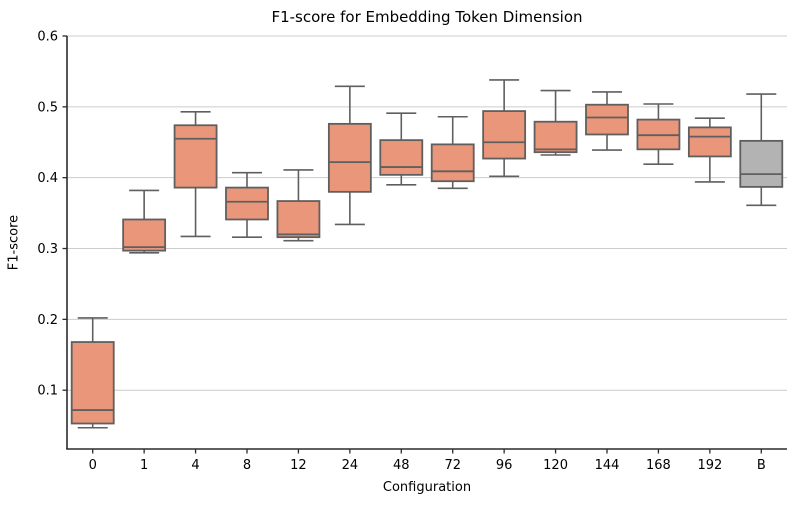 The image size is (797, 505). What do you see at coordinates (350, 465) in the screenshot?
I see `x-tick-label-24: 24` at bounding box center [350, 465].